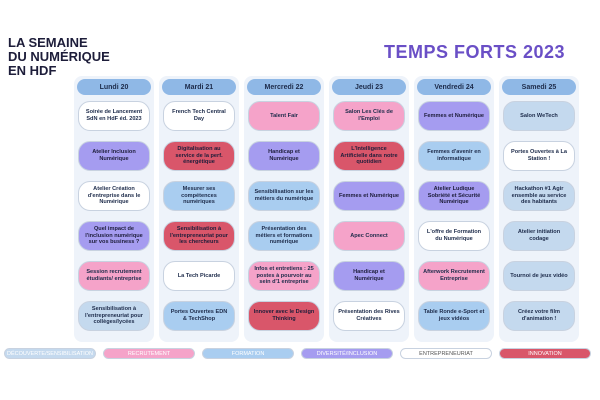  I want to click on day-header: Vendredi 24, so click(454, 87).